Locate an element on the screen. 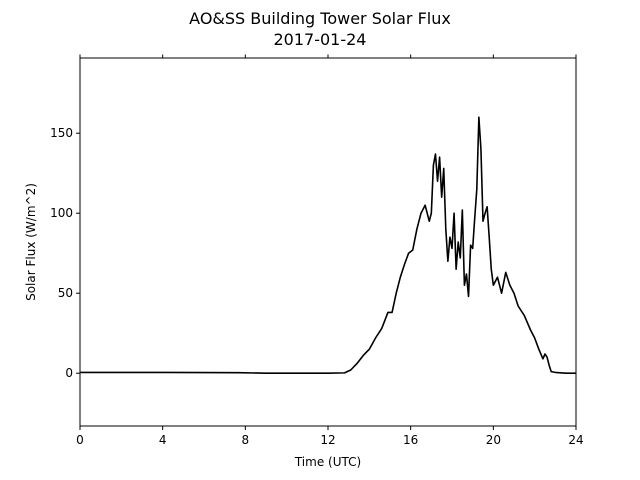 The width and height of the screenshot is (640, 480). x-tick-label: 24 is located at coordinates (575, 440).